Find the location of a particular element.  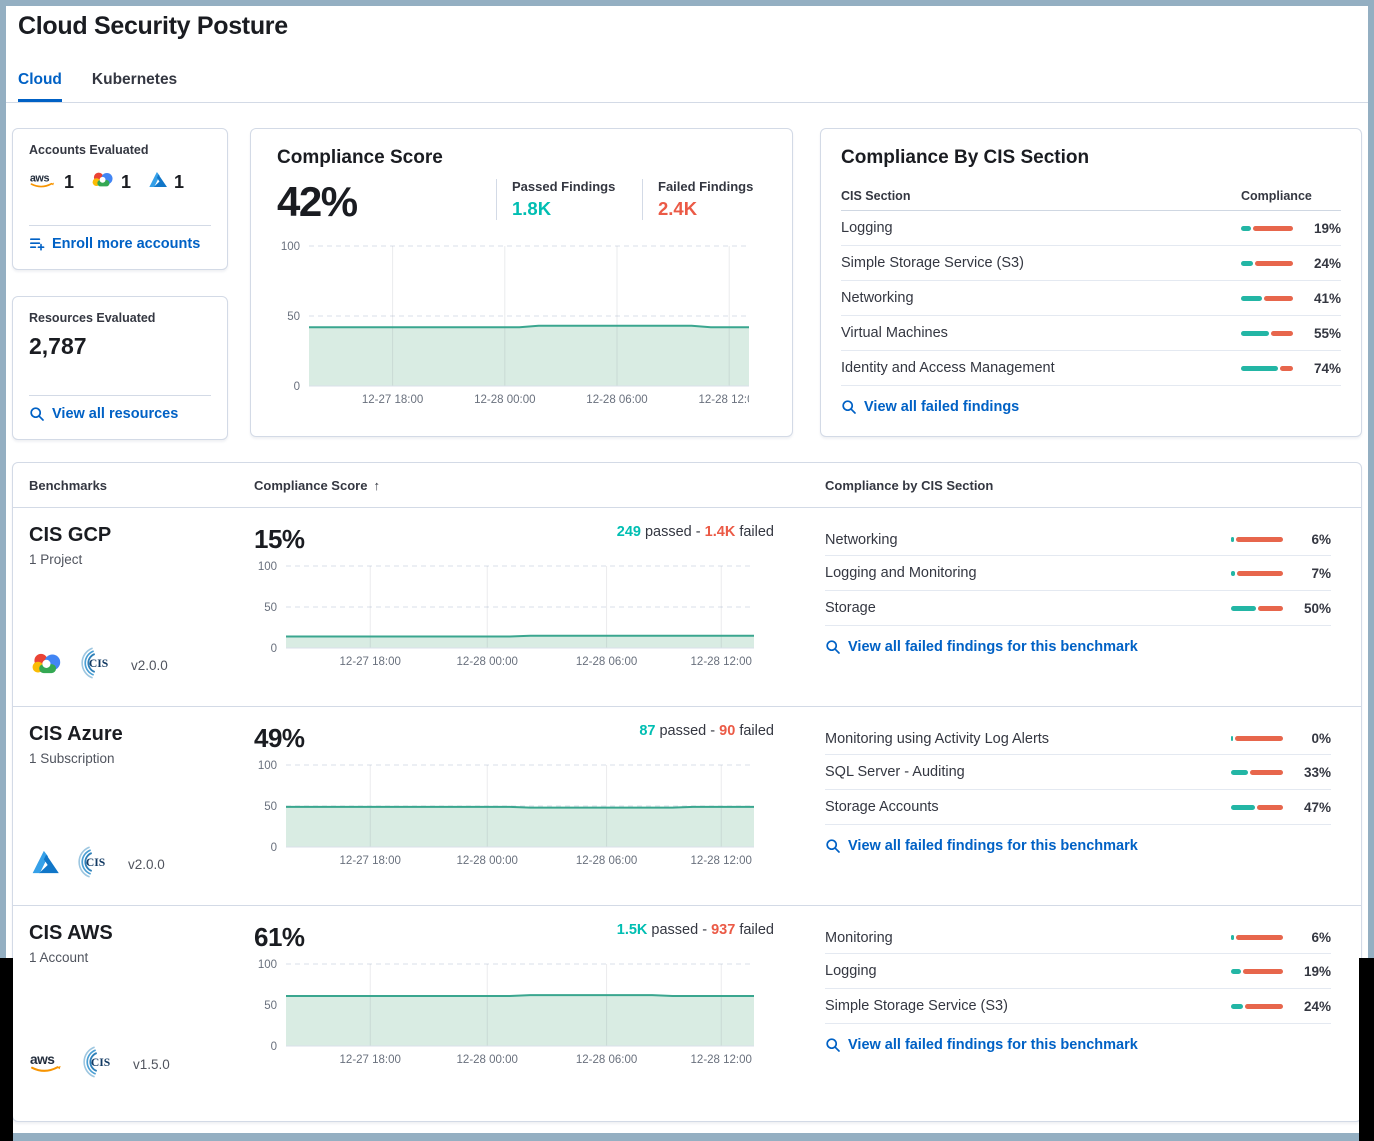

compliance-pct: 24% is located at coordinates (1327, 263).